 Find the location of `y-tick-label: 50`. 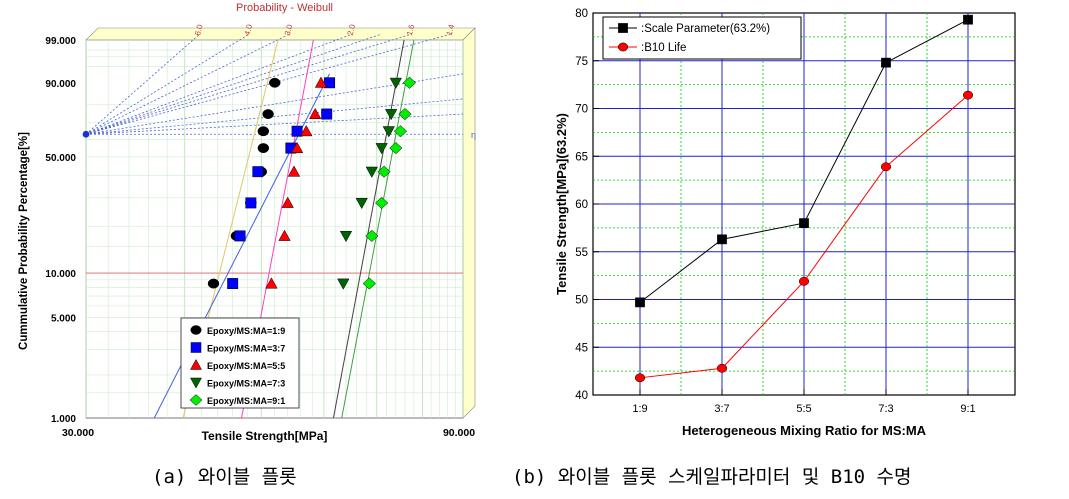

y-tick-label: 50 is located at coordinates (581, 301).